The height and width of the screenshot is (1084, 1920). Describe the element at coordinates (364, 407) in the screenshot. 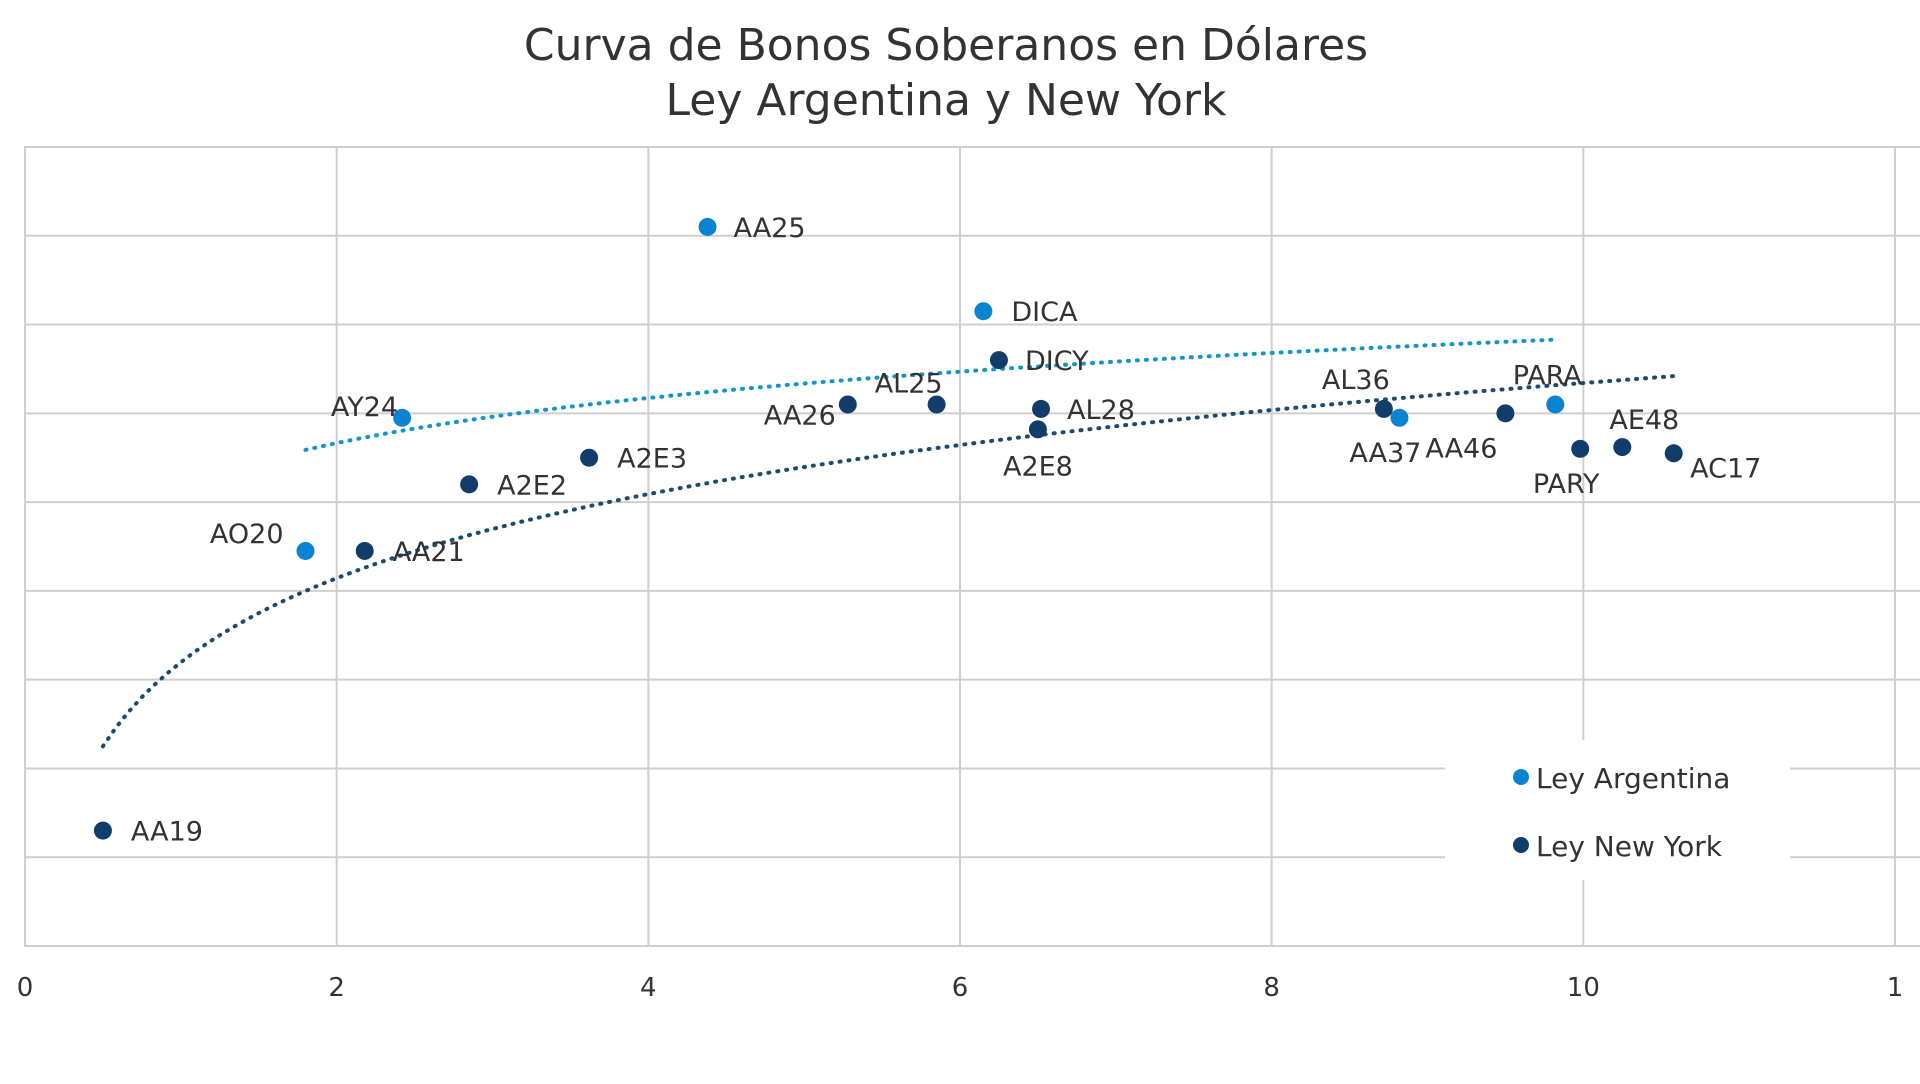

I see `point-label-ay24: AY24` at that location.